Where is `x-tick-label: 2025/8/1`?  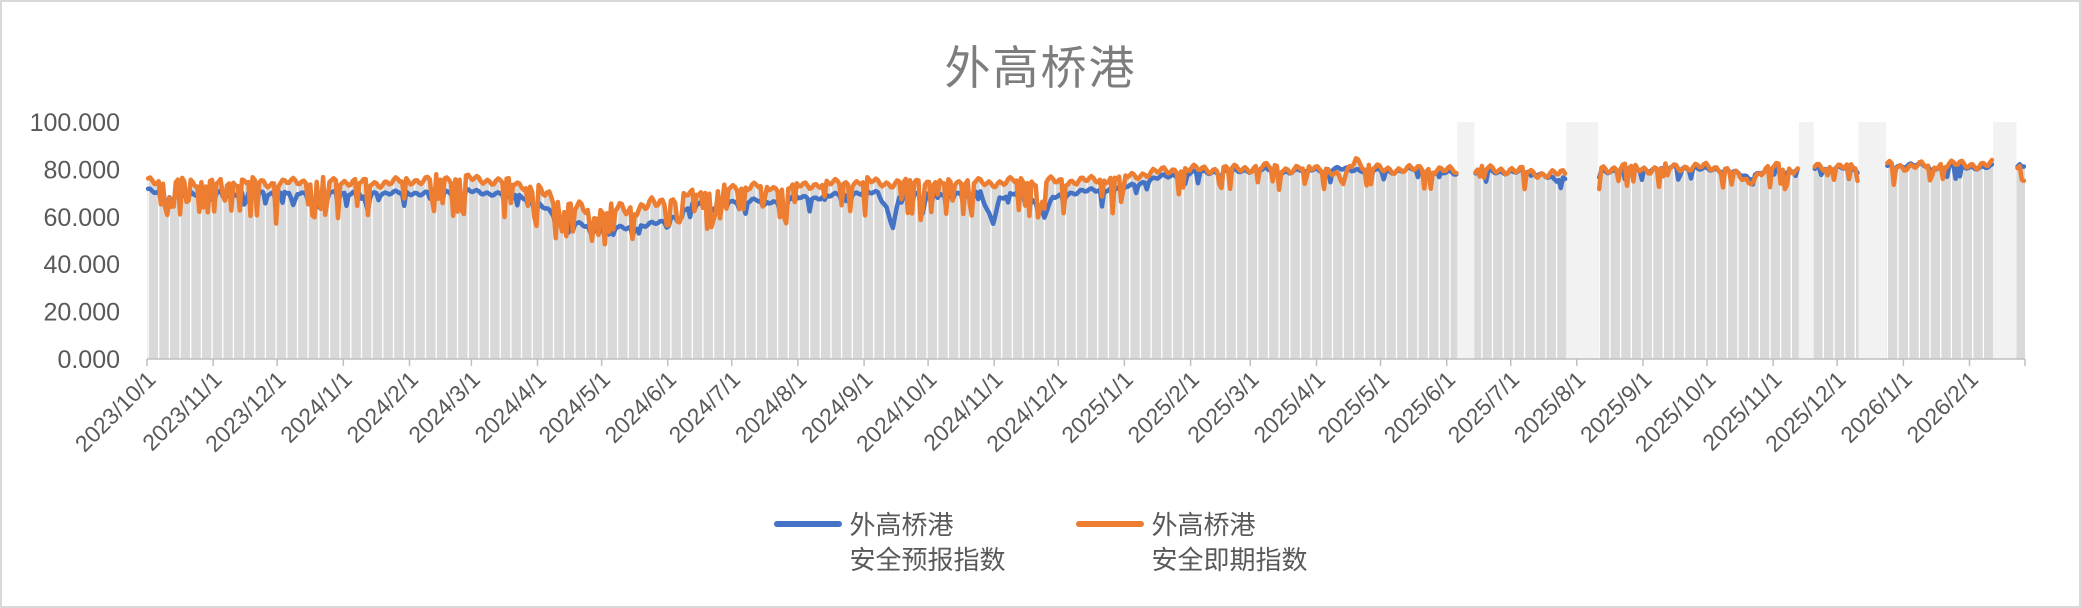
x-tick-label: 2025/8/1 is located at coordinates (1550, 407).